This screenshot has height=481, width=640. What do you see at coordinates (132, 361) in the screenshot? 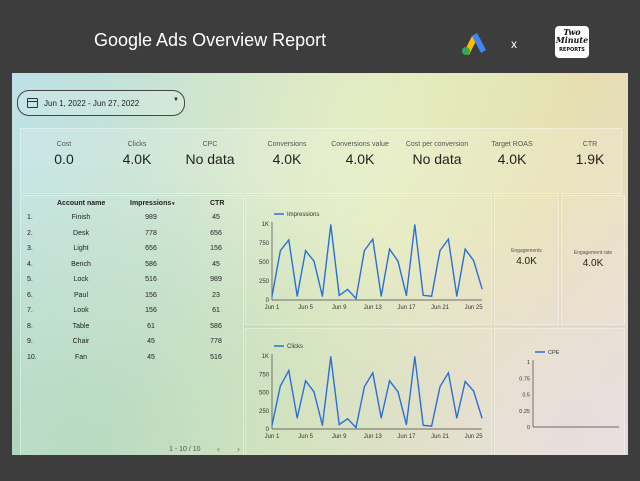
I see `table-row: 10. Fan 45 516` at bounding box center [132, 361].